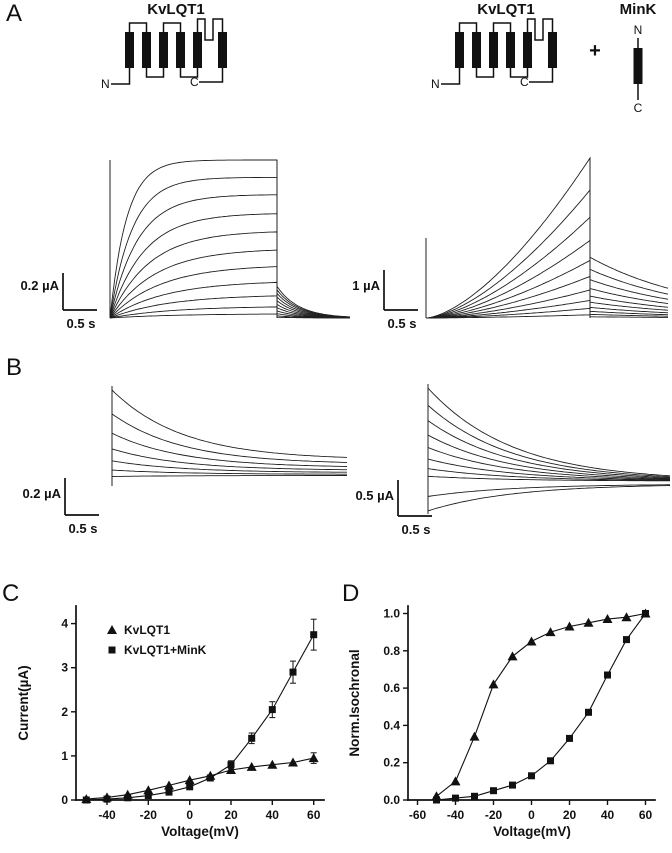 The height and width of the screenshot is (853, 672). What do you see at coordinates (231, 815) in the screenshot?
I see `x-tick-label: 20` at bounding box center [231, 815].